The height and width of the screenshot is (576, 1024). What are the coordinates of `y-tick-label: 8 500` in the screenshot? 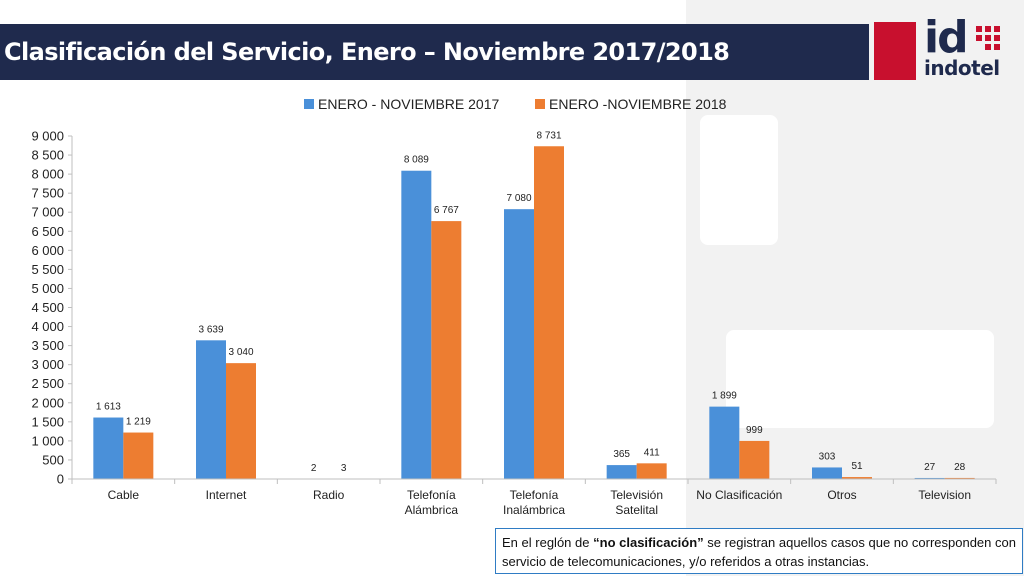 It's located at (47, 155).